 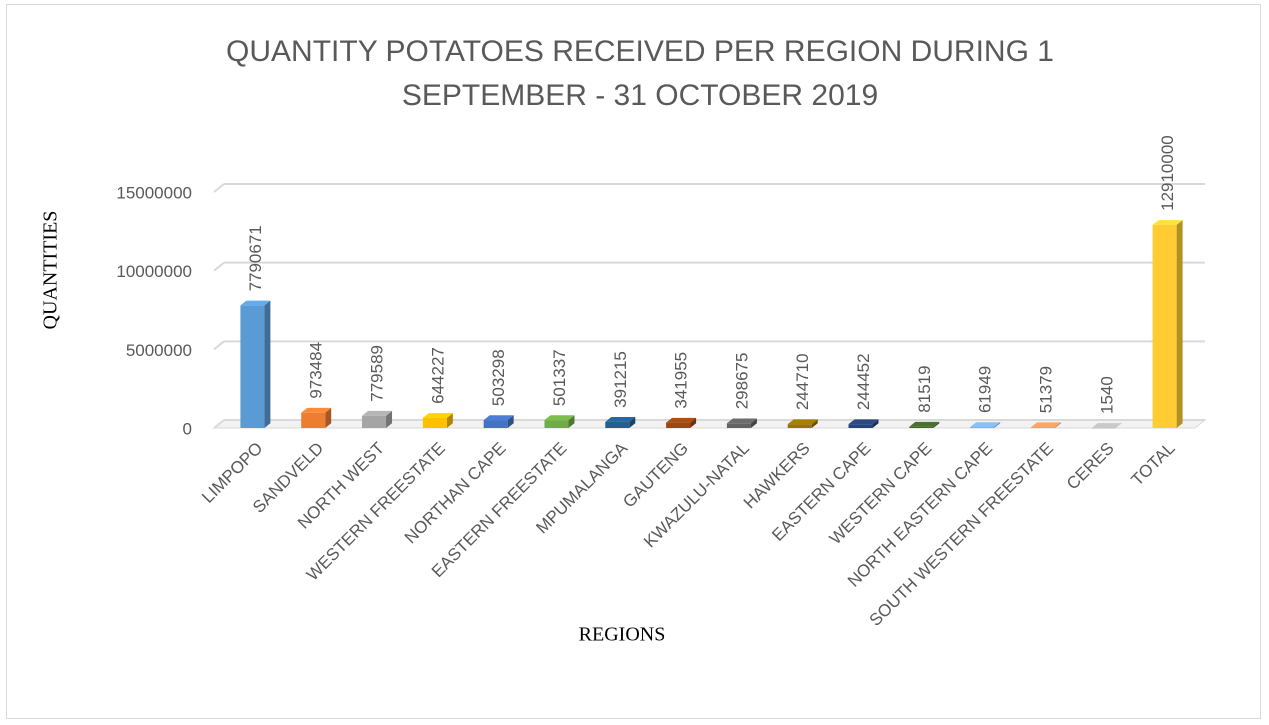 What do you see at coordinates (559, 377) in the screenshot?
I see `data-label: 501337` at bounding box center [559, 377].